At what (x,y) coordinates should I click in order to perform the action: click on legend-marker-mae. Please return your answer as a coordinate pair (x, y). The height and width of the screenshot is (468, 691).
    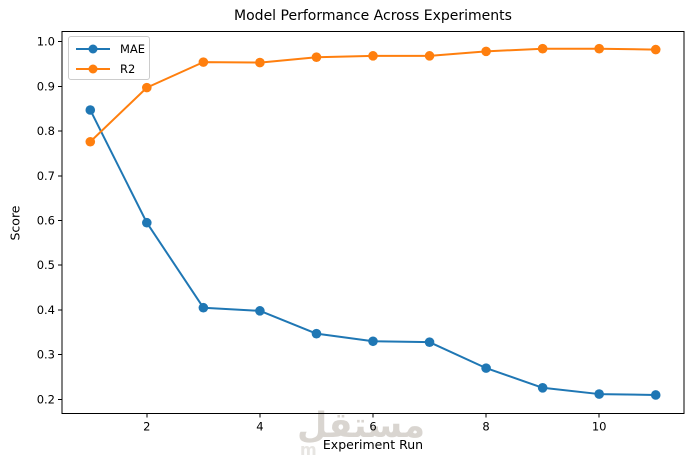
    Looking at the image, I should click on (93, 49).